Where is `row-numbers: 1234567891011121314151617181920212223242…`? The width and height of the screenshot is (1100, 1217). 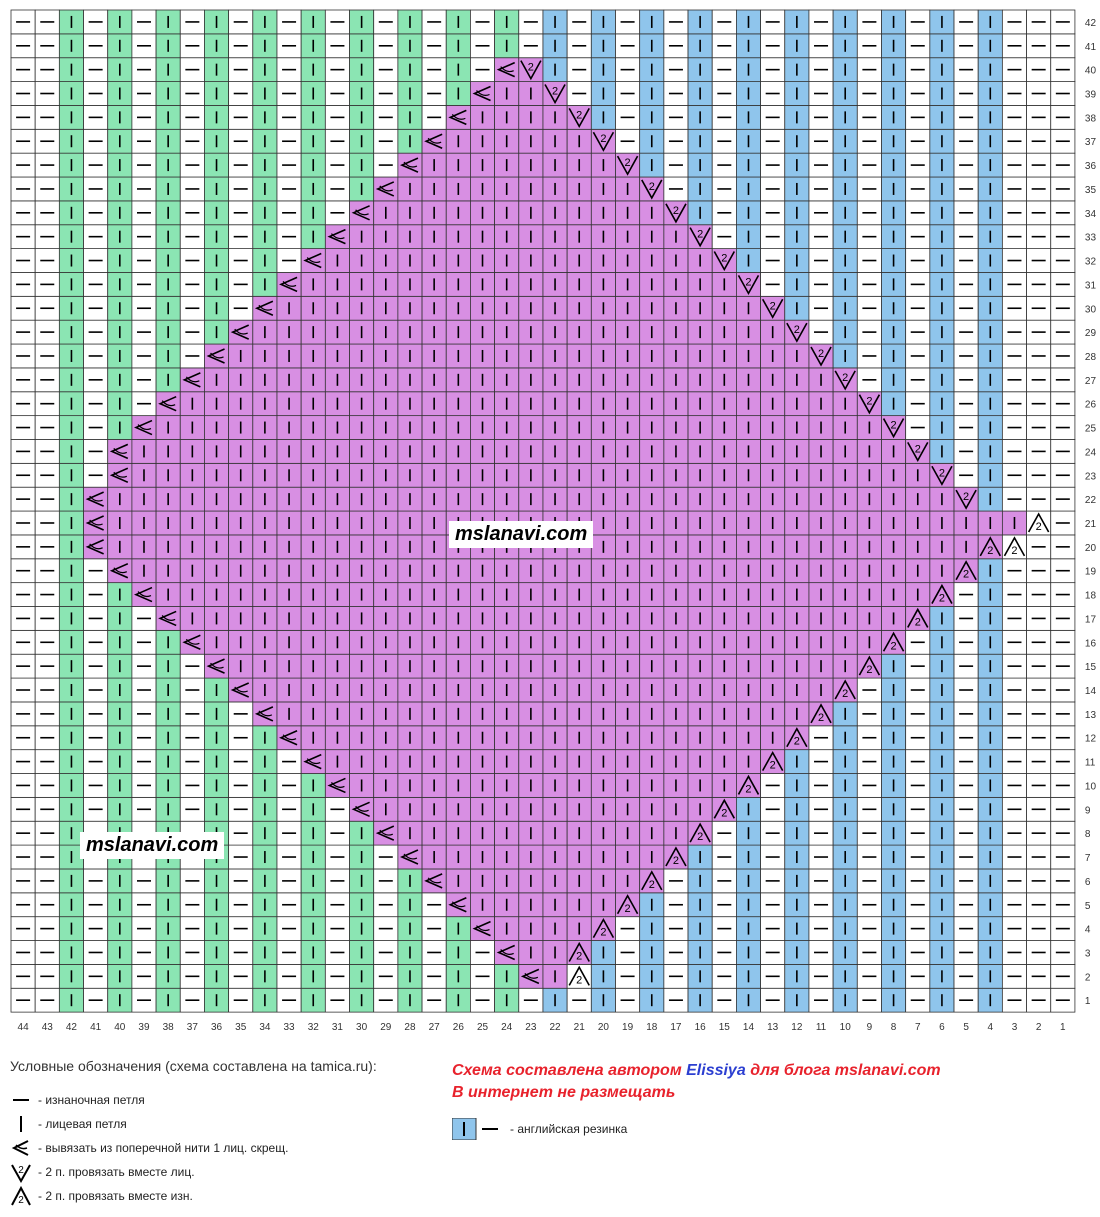
row-numbers: 1234567891011121314151617181920212223242… is located at coordinates (1091, 512).